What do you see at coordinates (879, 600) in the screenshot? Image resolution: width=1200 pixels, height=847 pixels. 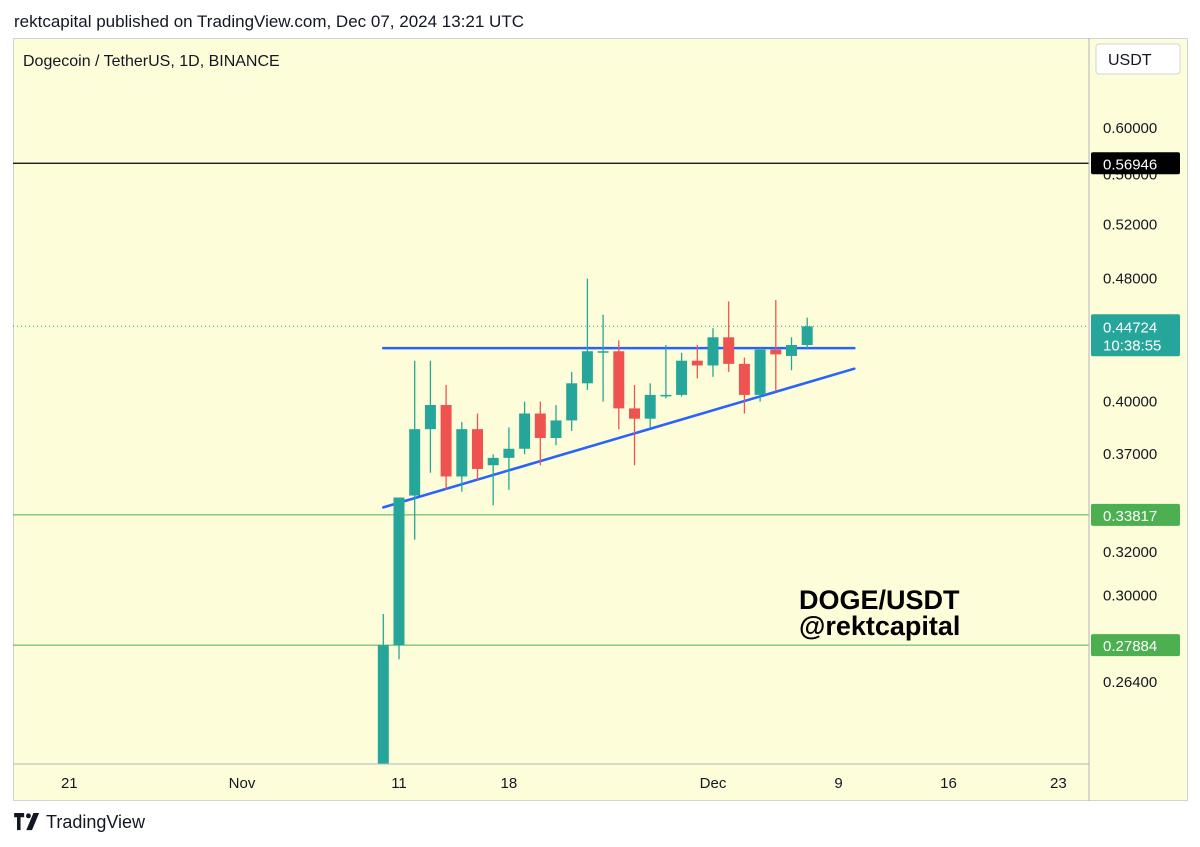 I see `watermark-line-1: DOGE/USDT` at bounding box center [879, 600].